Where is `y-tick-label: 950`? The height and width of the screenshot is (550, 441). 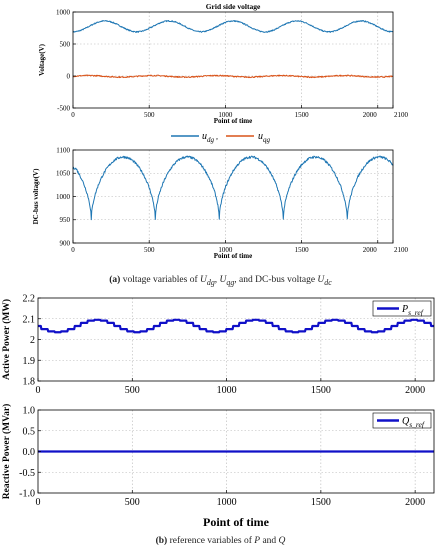
y-tick-label: 950 is located at coordinates (65, 220).